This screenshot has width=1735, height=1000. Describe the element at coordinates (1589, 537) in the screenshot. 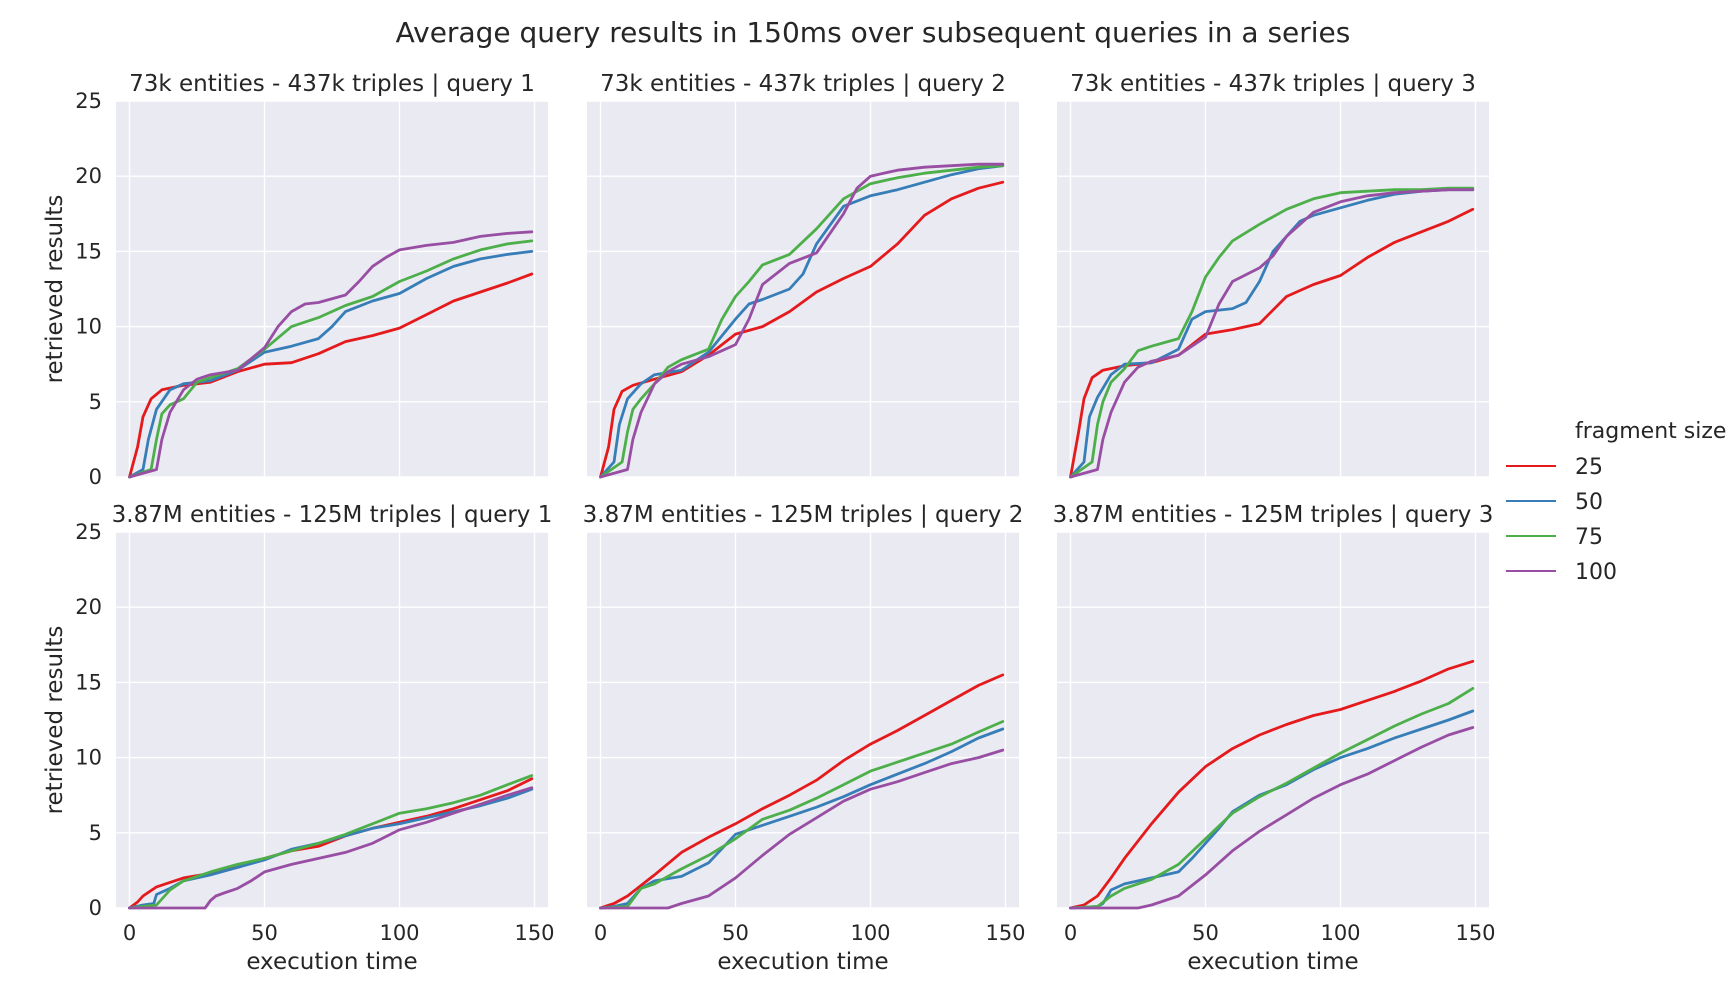

I see `legend-label-75: 75` at that location.